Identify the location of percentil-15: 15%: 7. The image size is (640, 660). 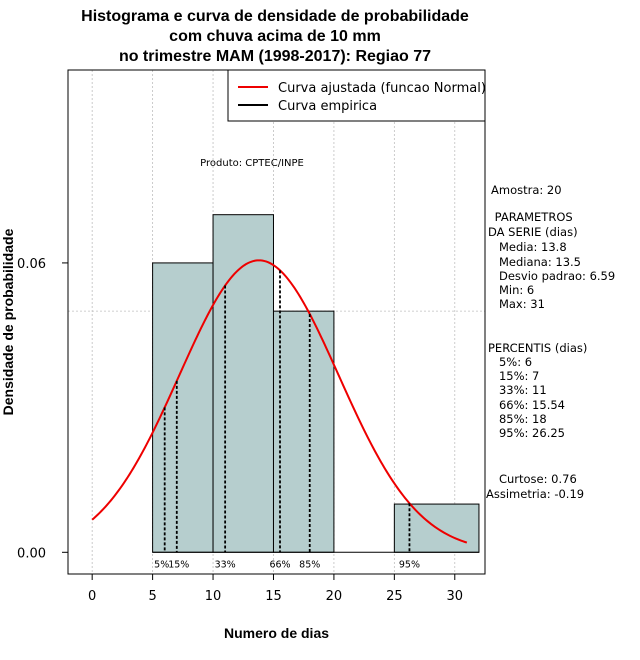
(514, 376).